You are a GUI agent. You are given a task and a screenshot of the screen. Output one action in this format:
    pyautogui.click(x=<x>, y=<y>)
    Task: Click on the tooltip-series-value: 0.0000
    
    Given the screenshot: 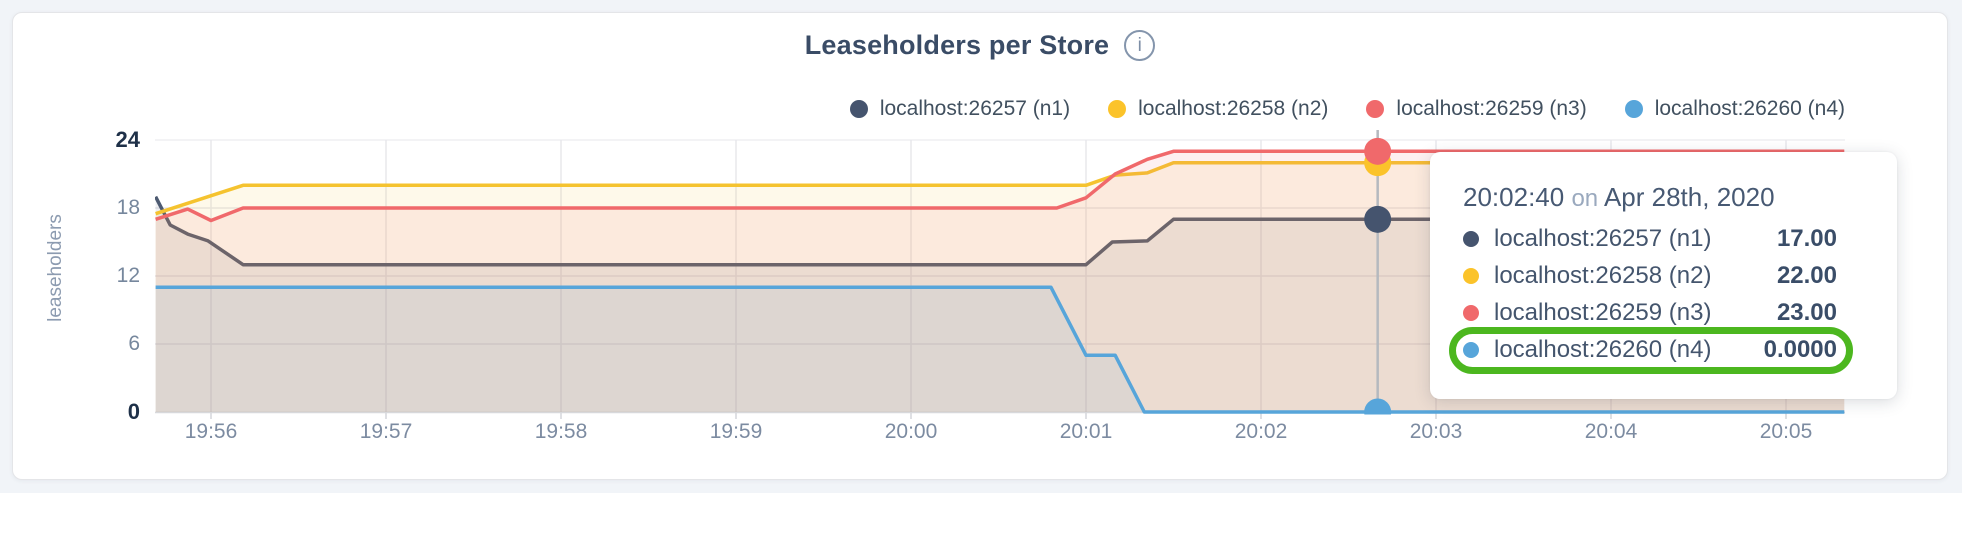 What is the action you would take?
    pyautogui.click(x=1800, y=349)
    